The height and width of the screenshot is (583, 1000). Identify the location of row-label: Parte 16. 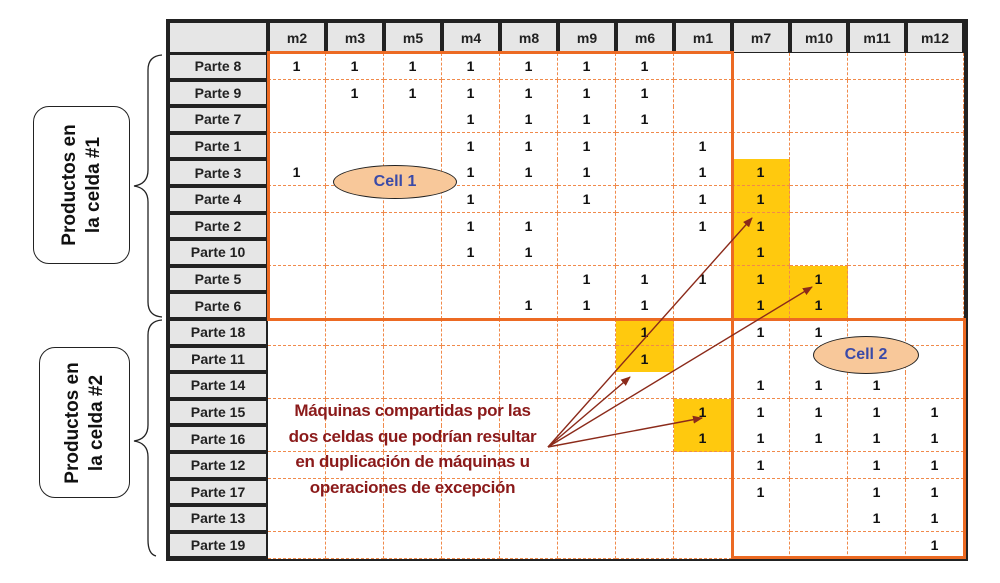
(218, 438).